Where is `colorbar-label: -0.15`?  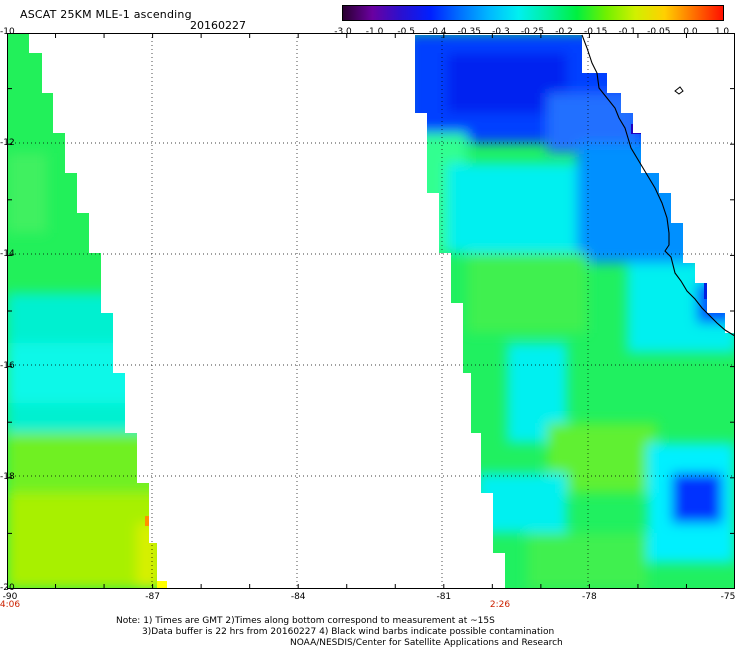 colorbar-label: -0.15 is located at coordinates (596, 32).